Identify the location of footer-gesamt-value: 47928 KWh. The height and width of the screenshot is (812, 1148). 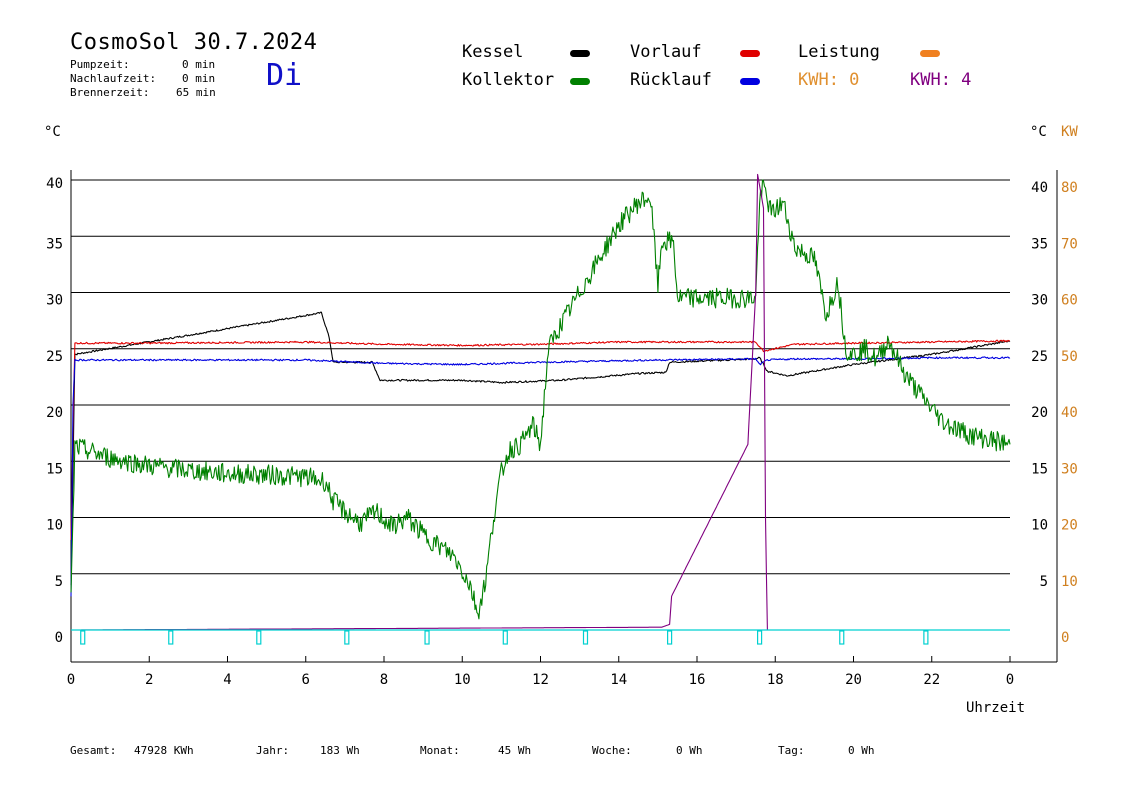
(164, 750).